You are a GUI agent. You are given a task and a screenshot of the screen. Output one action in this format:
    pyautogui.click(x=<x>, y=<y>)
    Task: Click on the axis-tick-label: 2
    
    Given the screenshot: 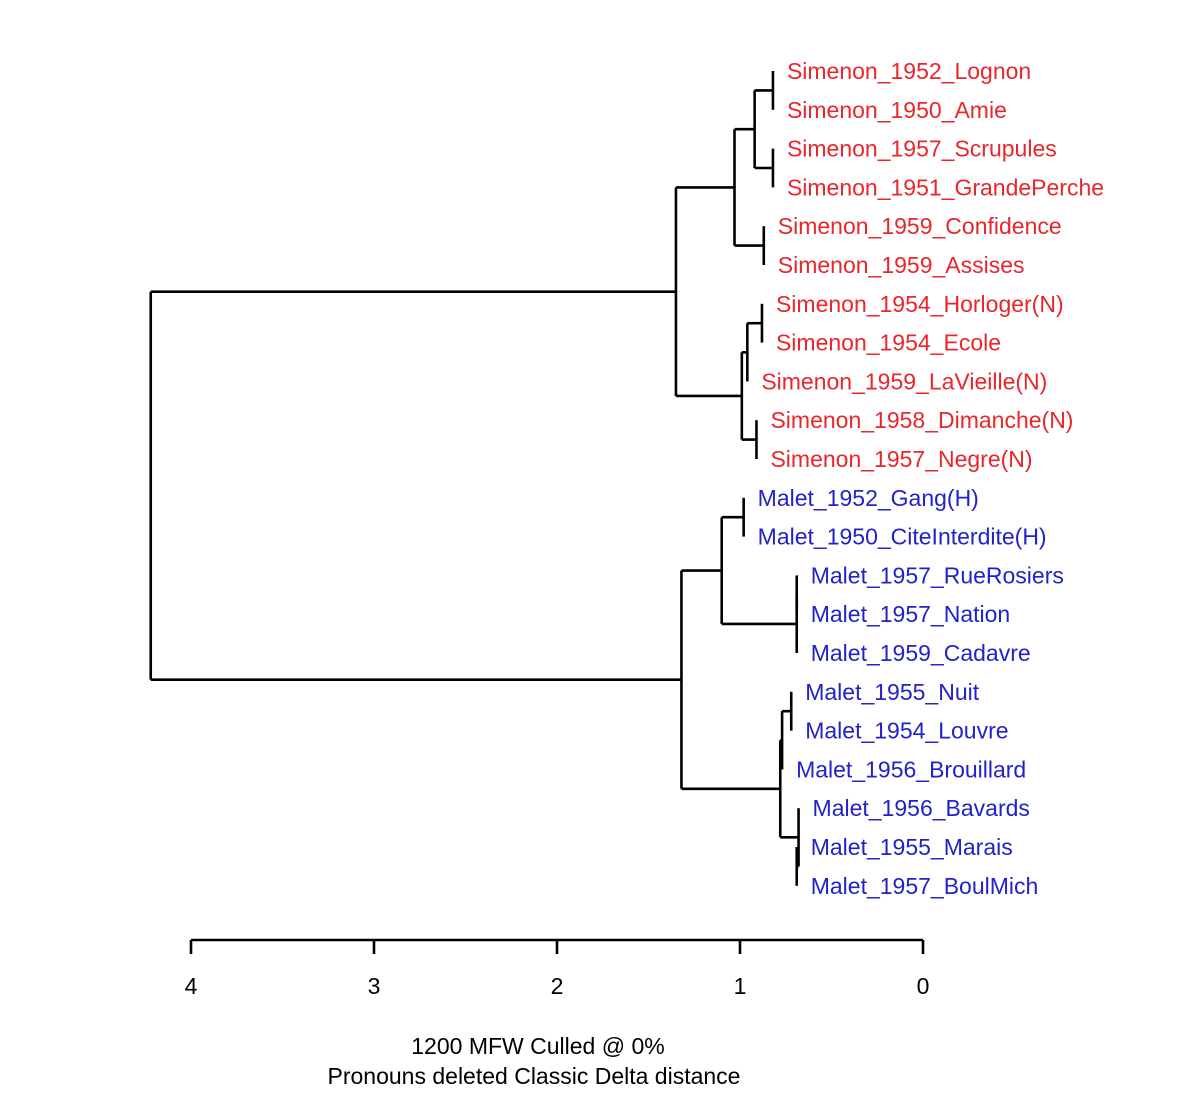 What is the action you would take?
    pyautogui.click(x=557, y=986)
    